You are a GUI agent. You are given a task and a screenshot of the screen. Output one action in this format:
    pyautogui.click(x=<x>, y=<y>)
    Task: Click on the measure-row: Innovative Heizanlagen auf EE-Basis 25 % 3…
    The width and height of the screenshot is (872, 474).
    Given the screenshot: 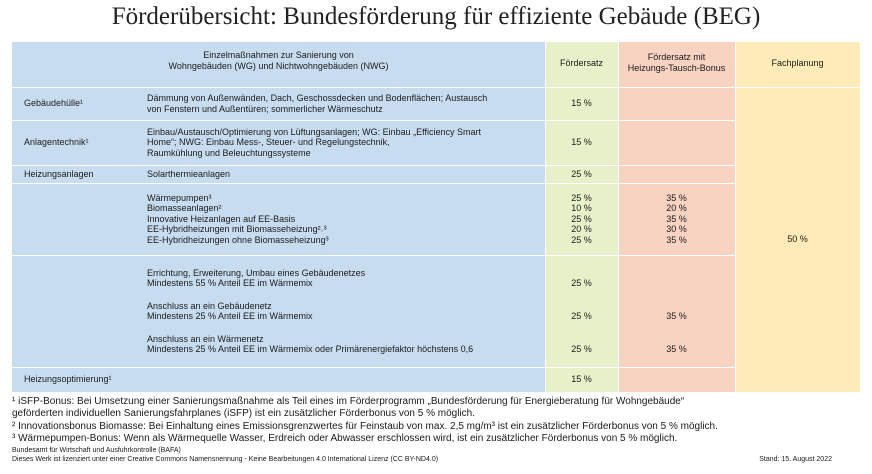 What is the action you would take?
    pyautogui.click(x=435, y=219)
    